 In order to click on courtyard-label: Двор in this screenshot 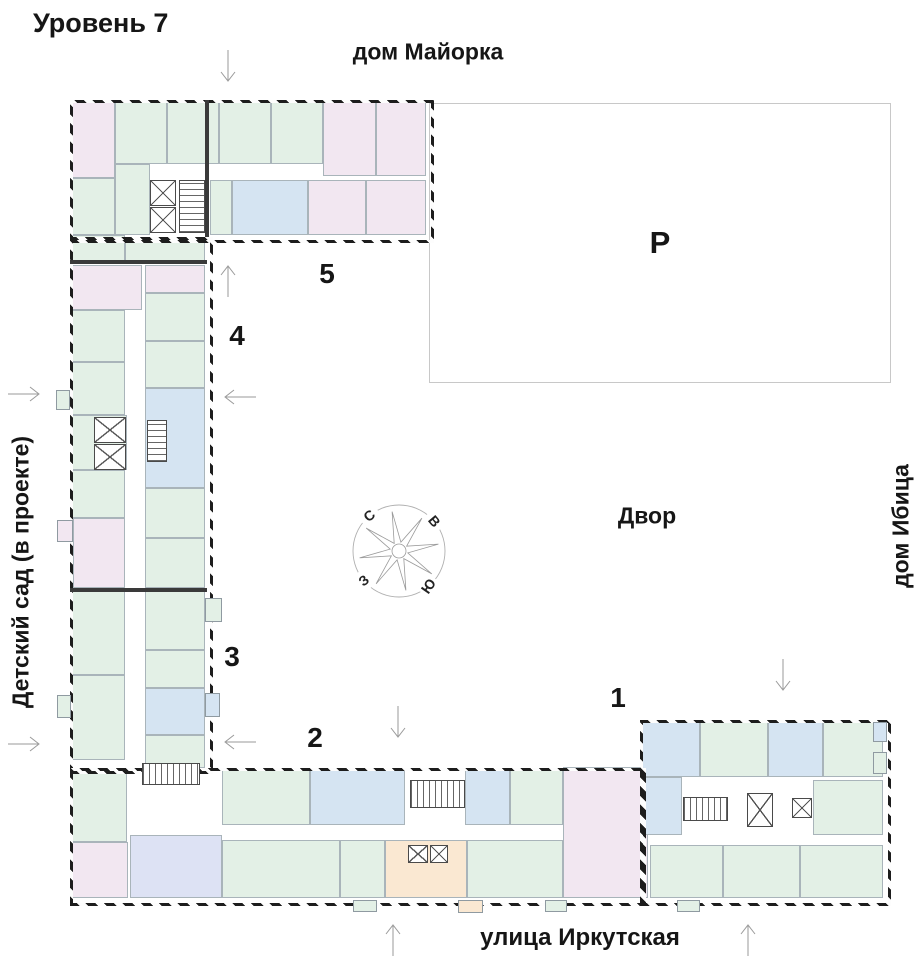, I will do `click(647, 515)`.